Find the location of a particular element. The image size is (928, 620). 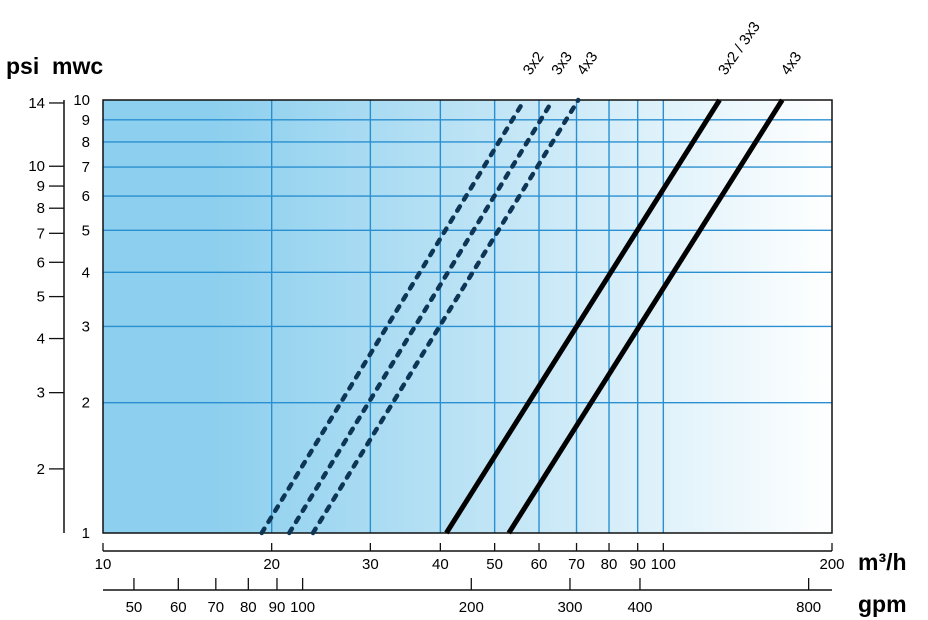

psi-tick-label: 3 is located at coordinates (41, 393).